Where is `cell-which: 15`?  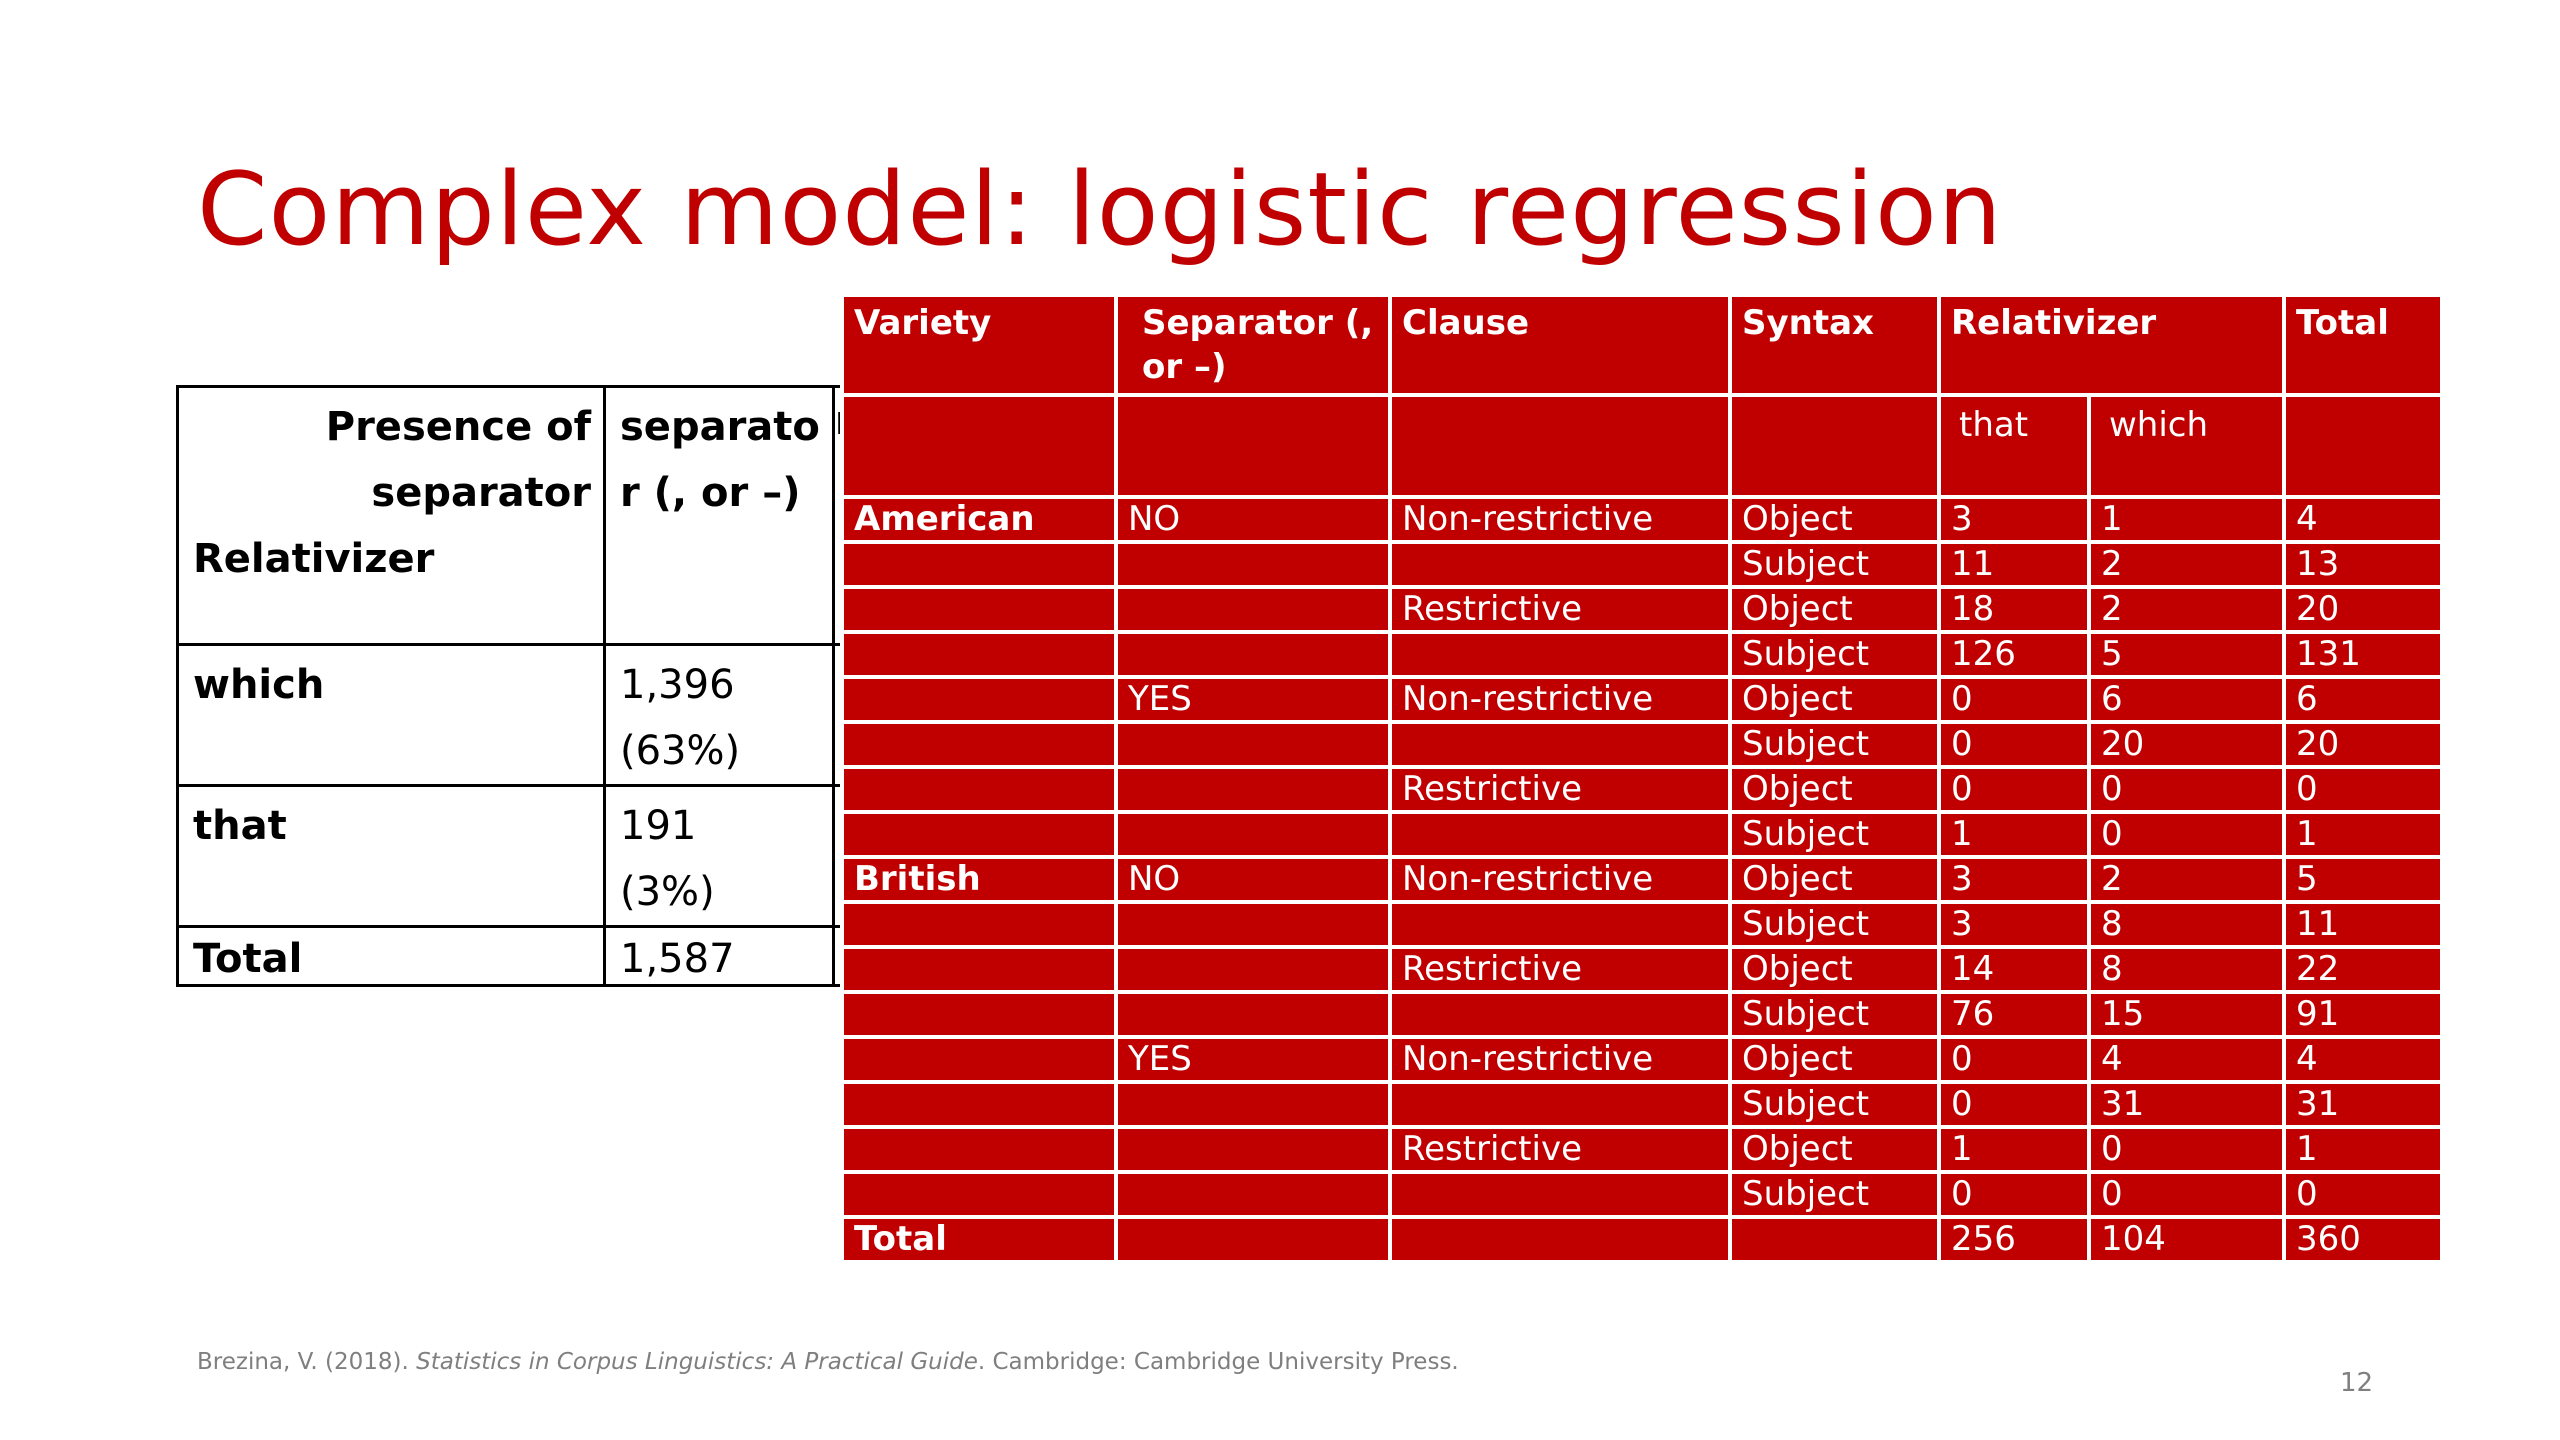 cell-which: 15 is located at coordinates (2186, 1014).